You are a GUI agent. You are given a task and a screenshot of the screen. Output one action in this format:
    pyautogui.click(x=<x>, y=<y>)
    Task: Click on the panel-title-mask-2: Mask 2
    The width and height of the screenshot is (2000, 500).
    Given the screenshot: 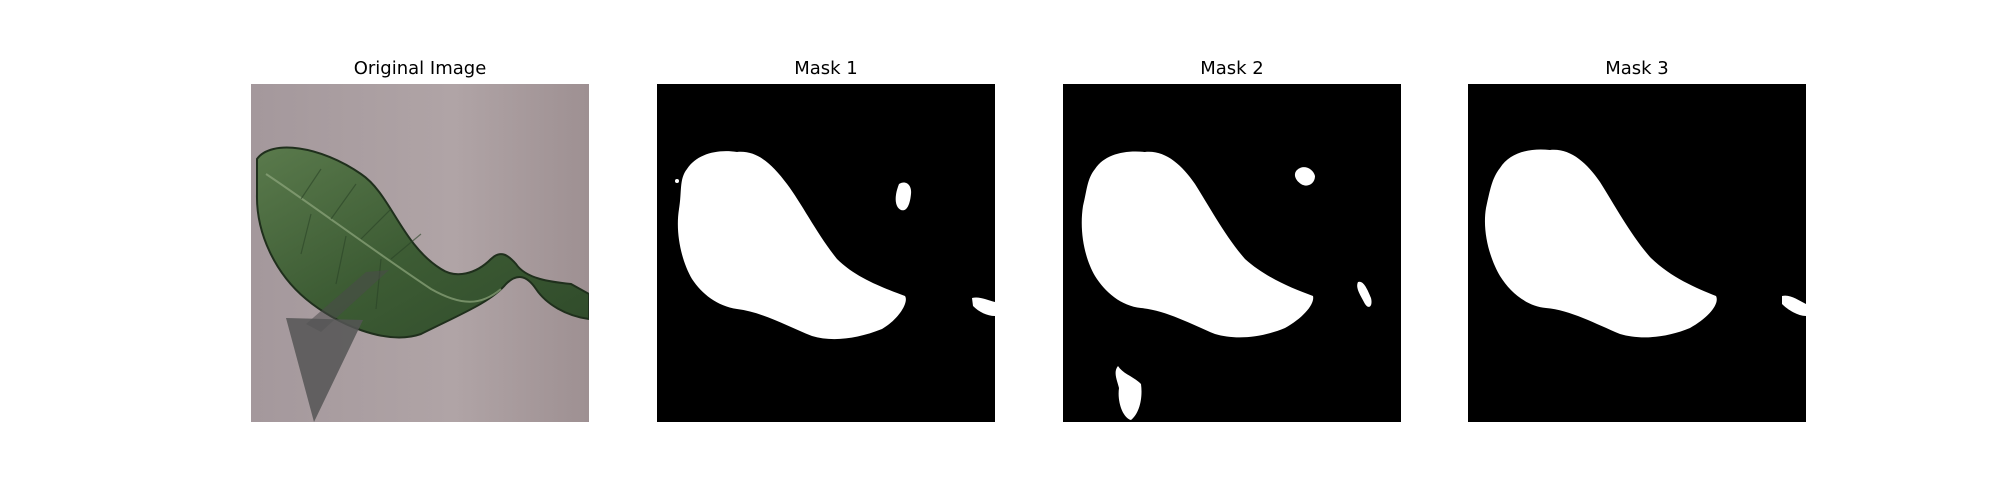 What is the action you would take?
    pyautogui.click(x=1232, y=68)
    